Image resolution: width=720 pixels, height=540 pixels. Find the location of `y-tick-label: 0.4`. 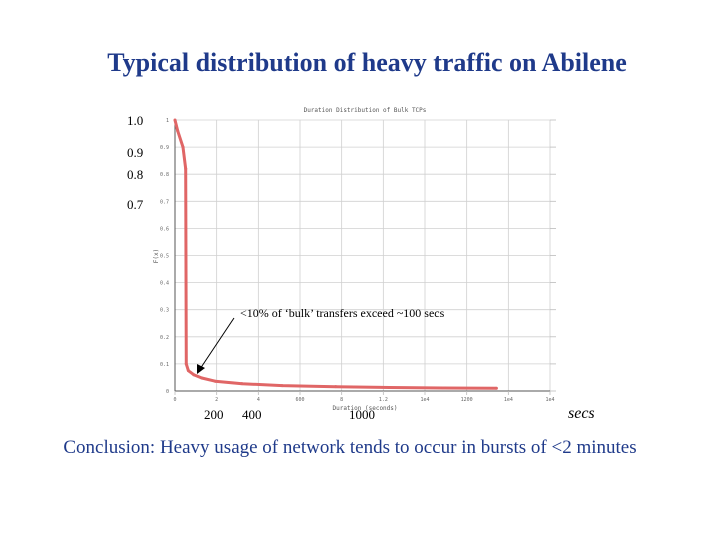

y-tick-label: 0.4 is located at coordinates (164, 284).